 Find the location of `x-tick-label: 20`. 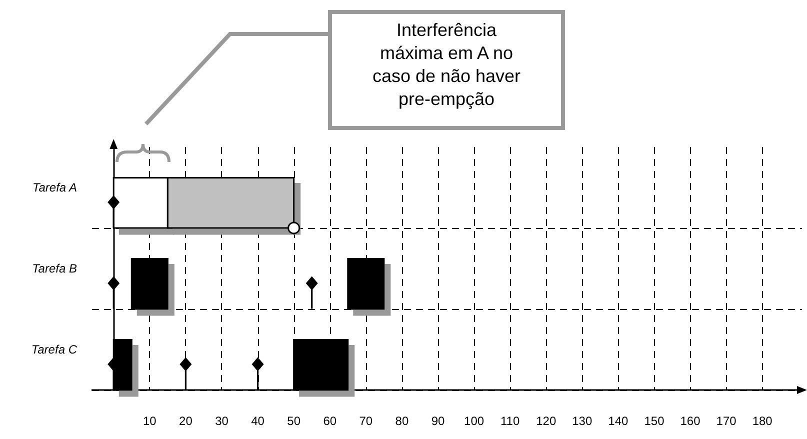

x-tick-label: 20 is located at coordinates (186, 421).